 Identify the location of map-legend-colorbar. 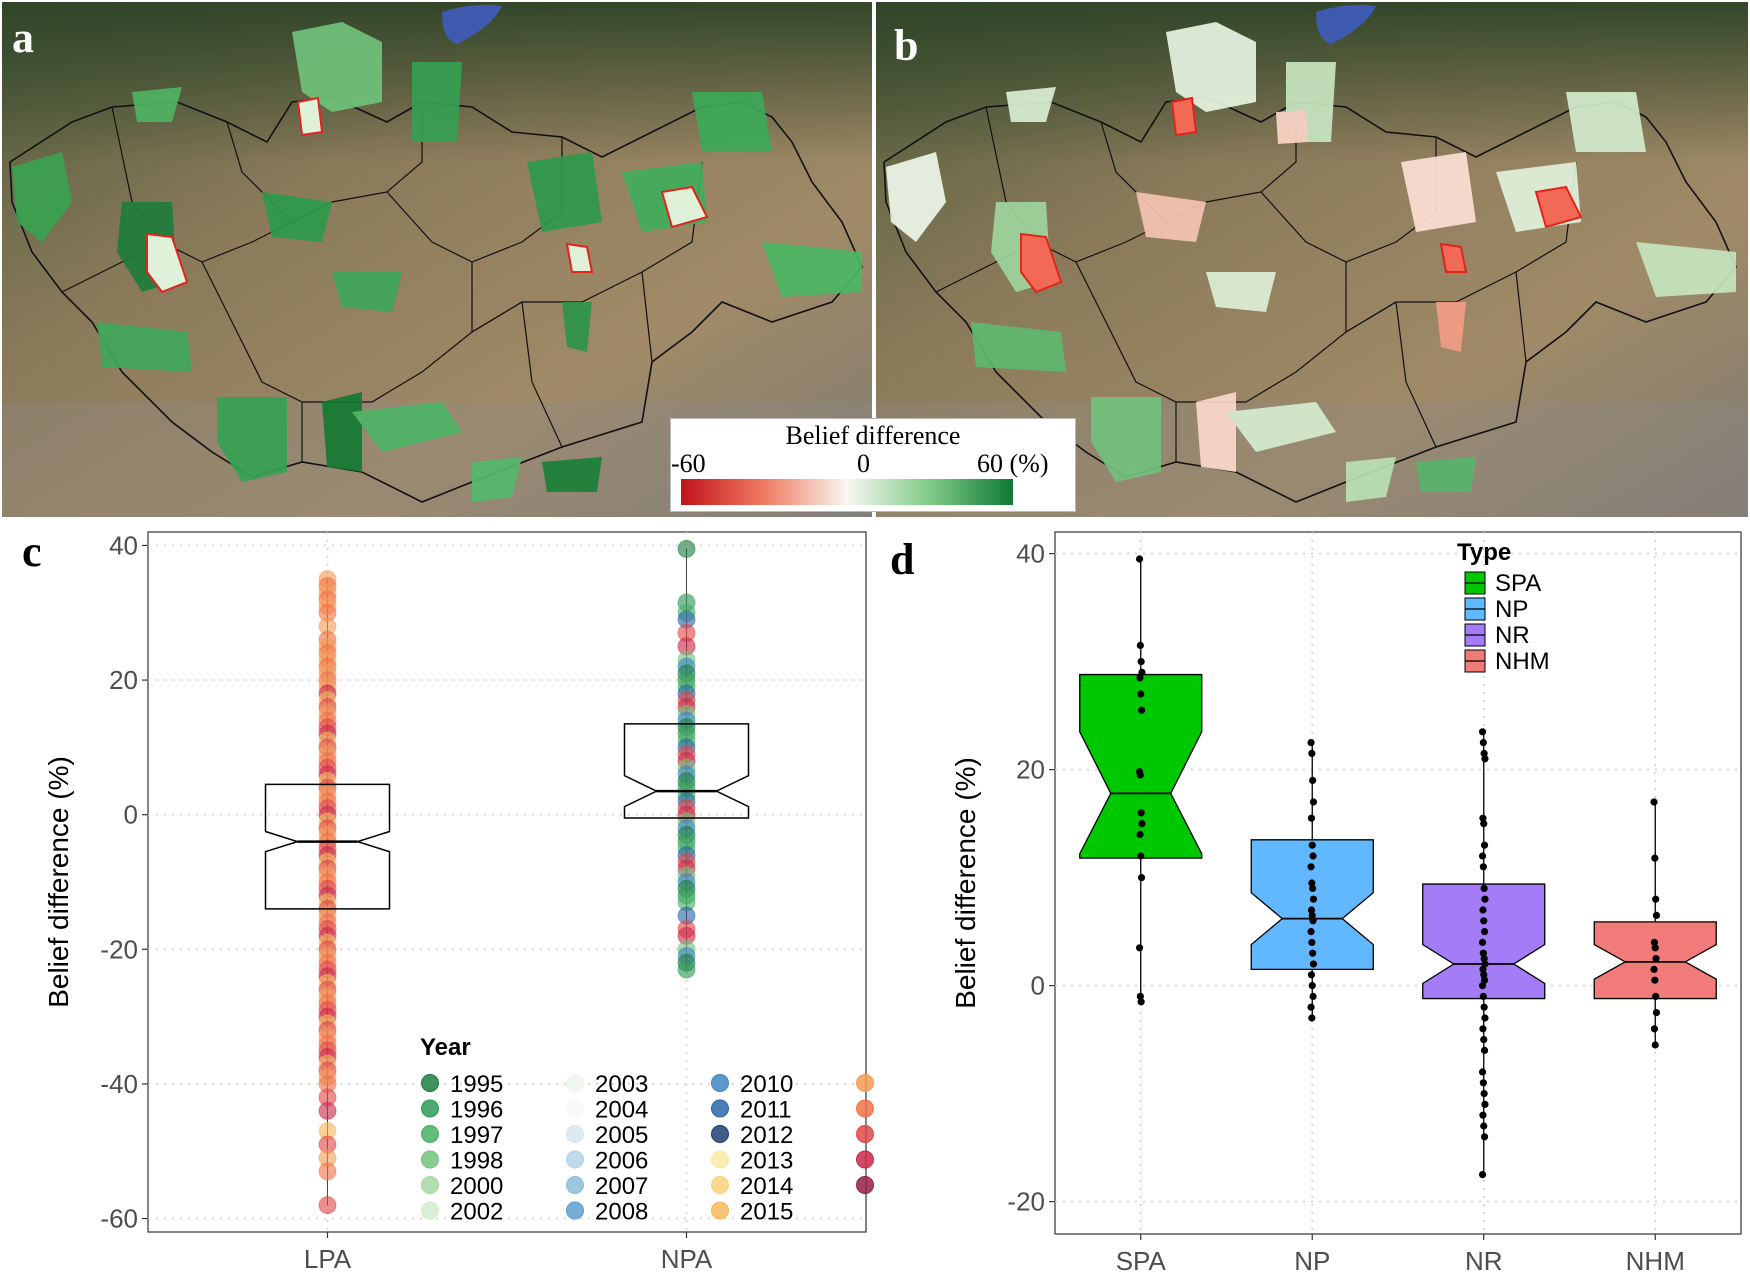
(847, 492).